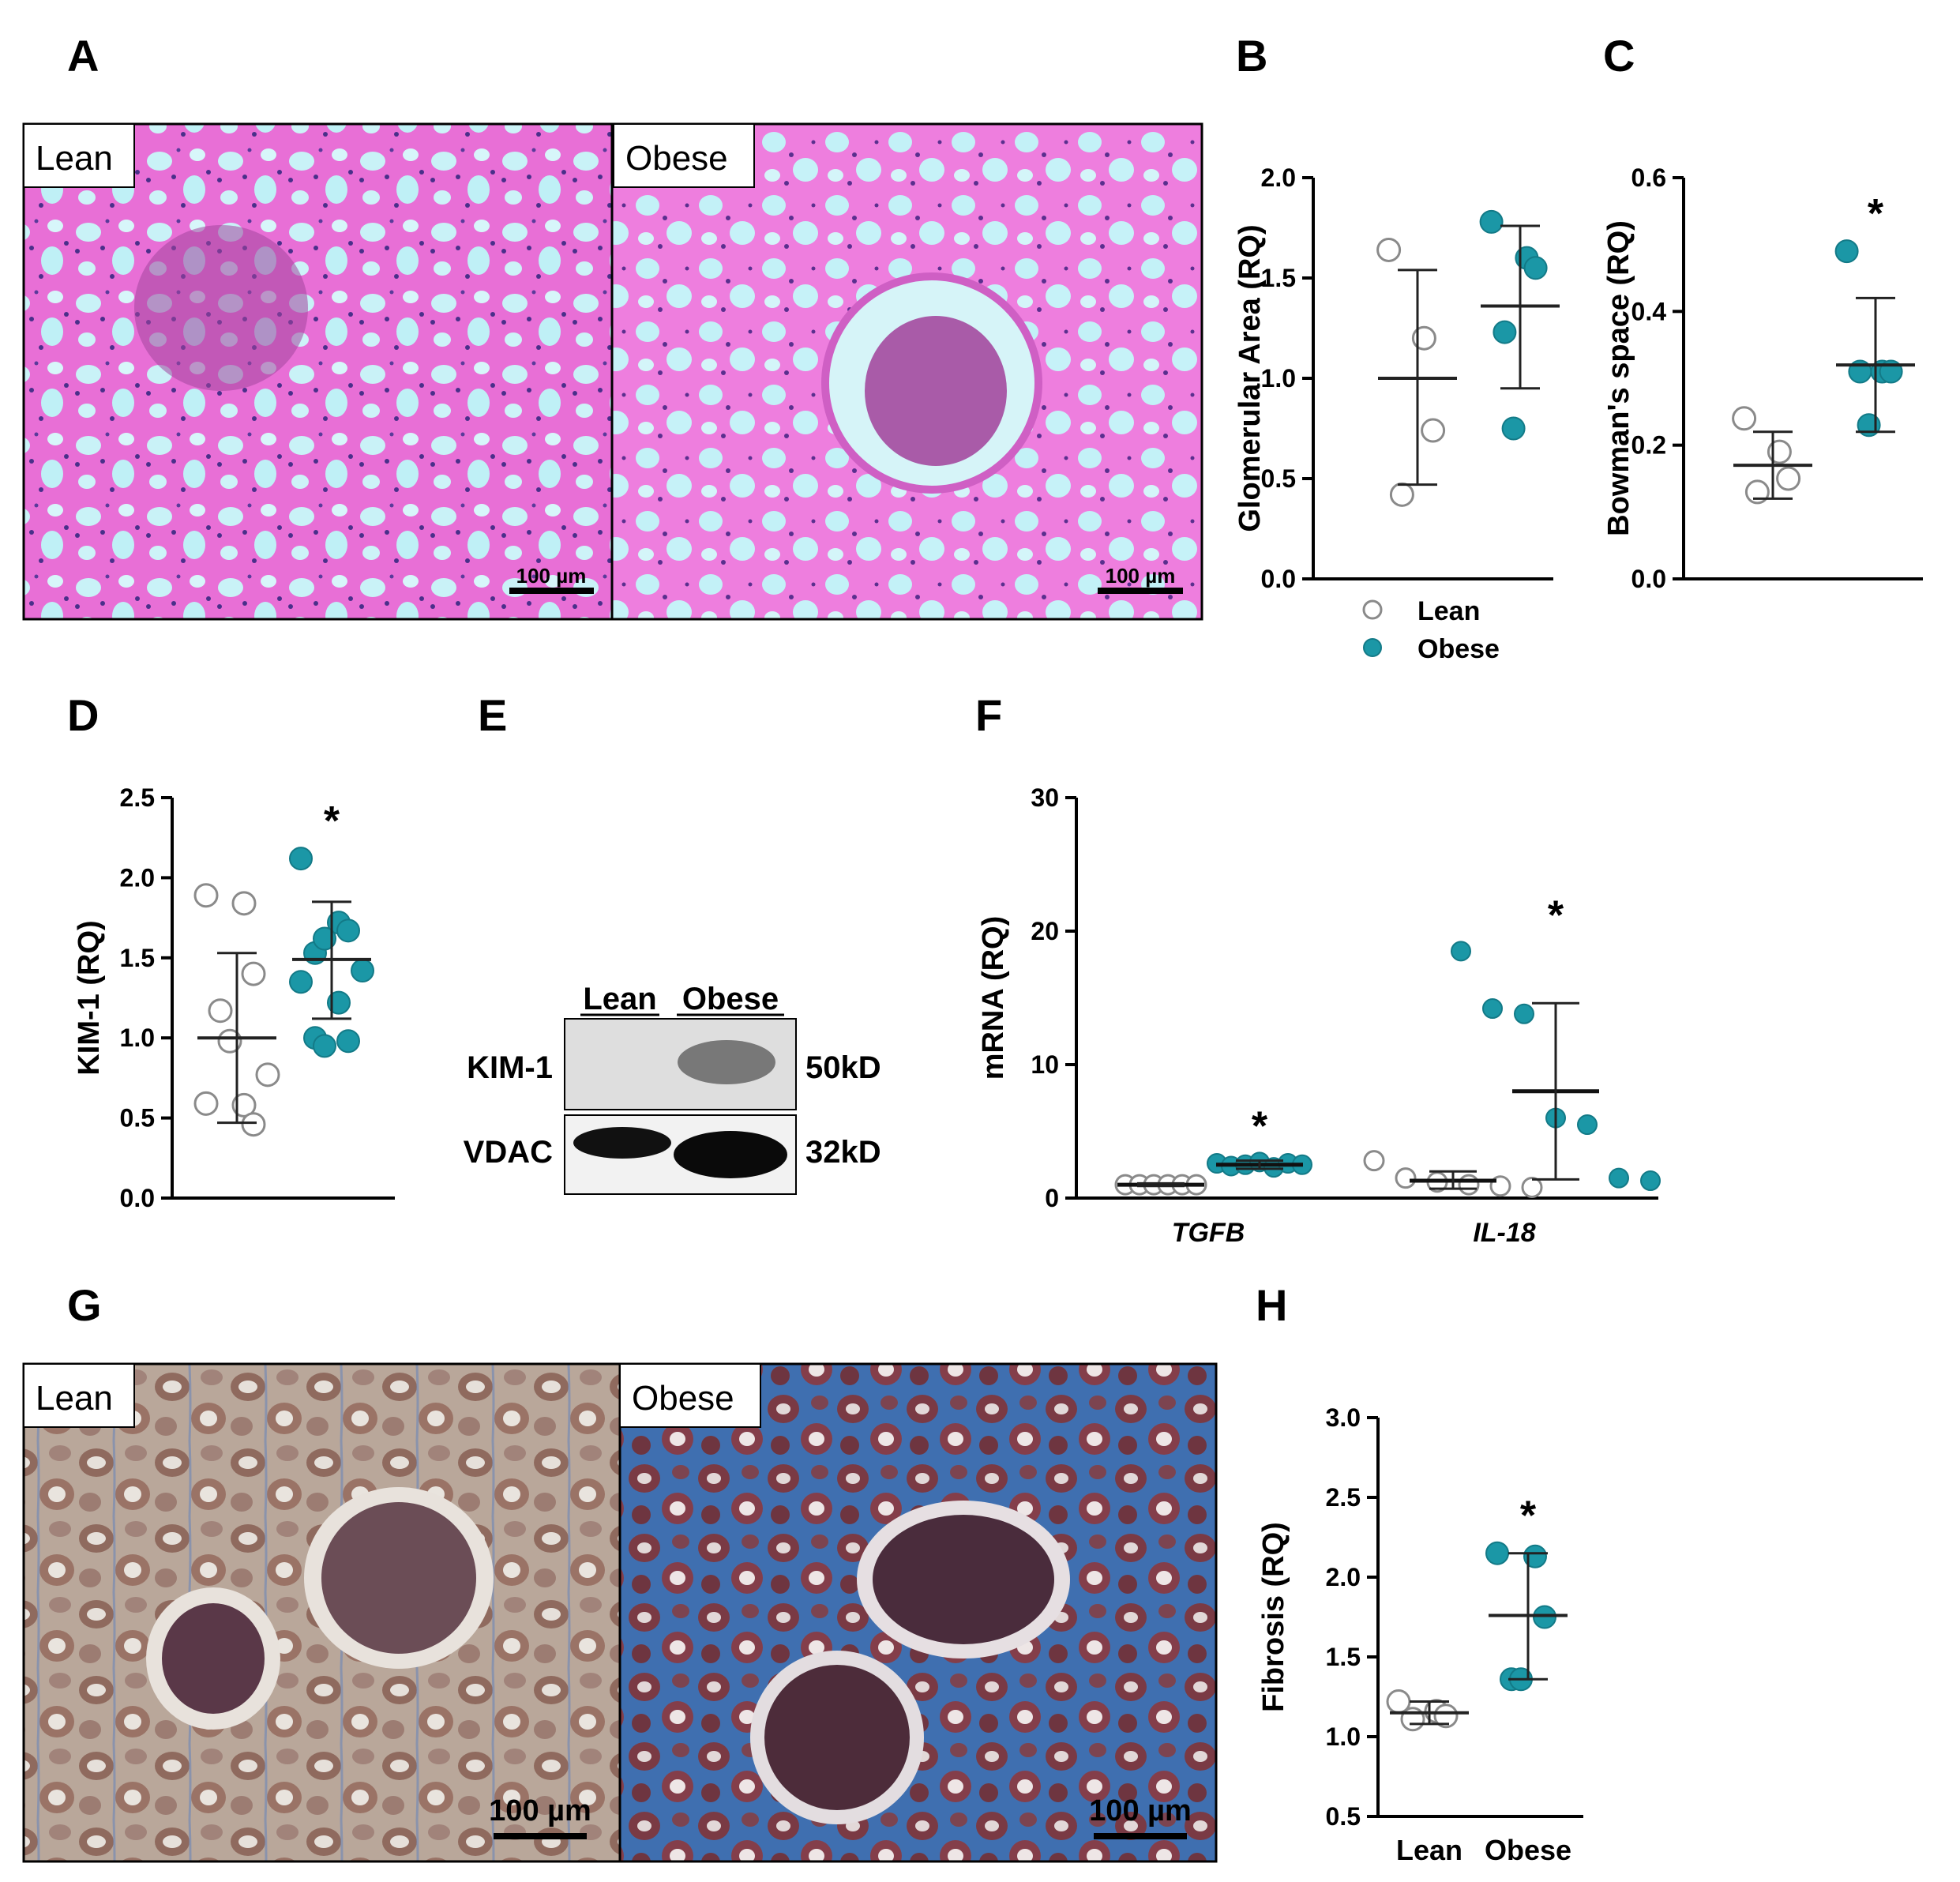 The width and height of the screenshot is (1960, 1882). I want to click on panel-letter-h: H, so click(1271, 1305).